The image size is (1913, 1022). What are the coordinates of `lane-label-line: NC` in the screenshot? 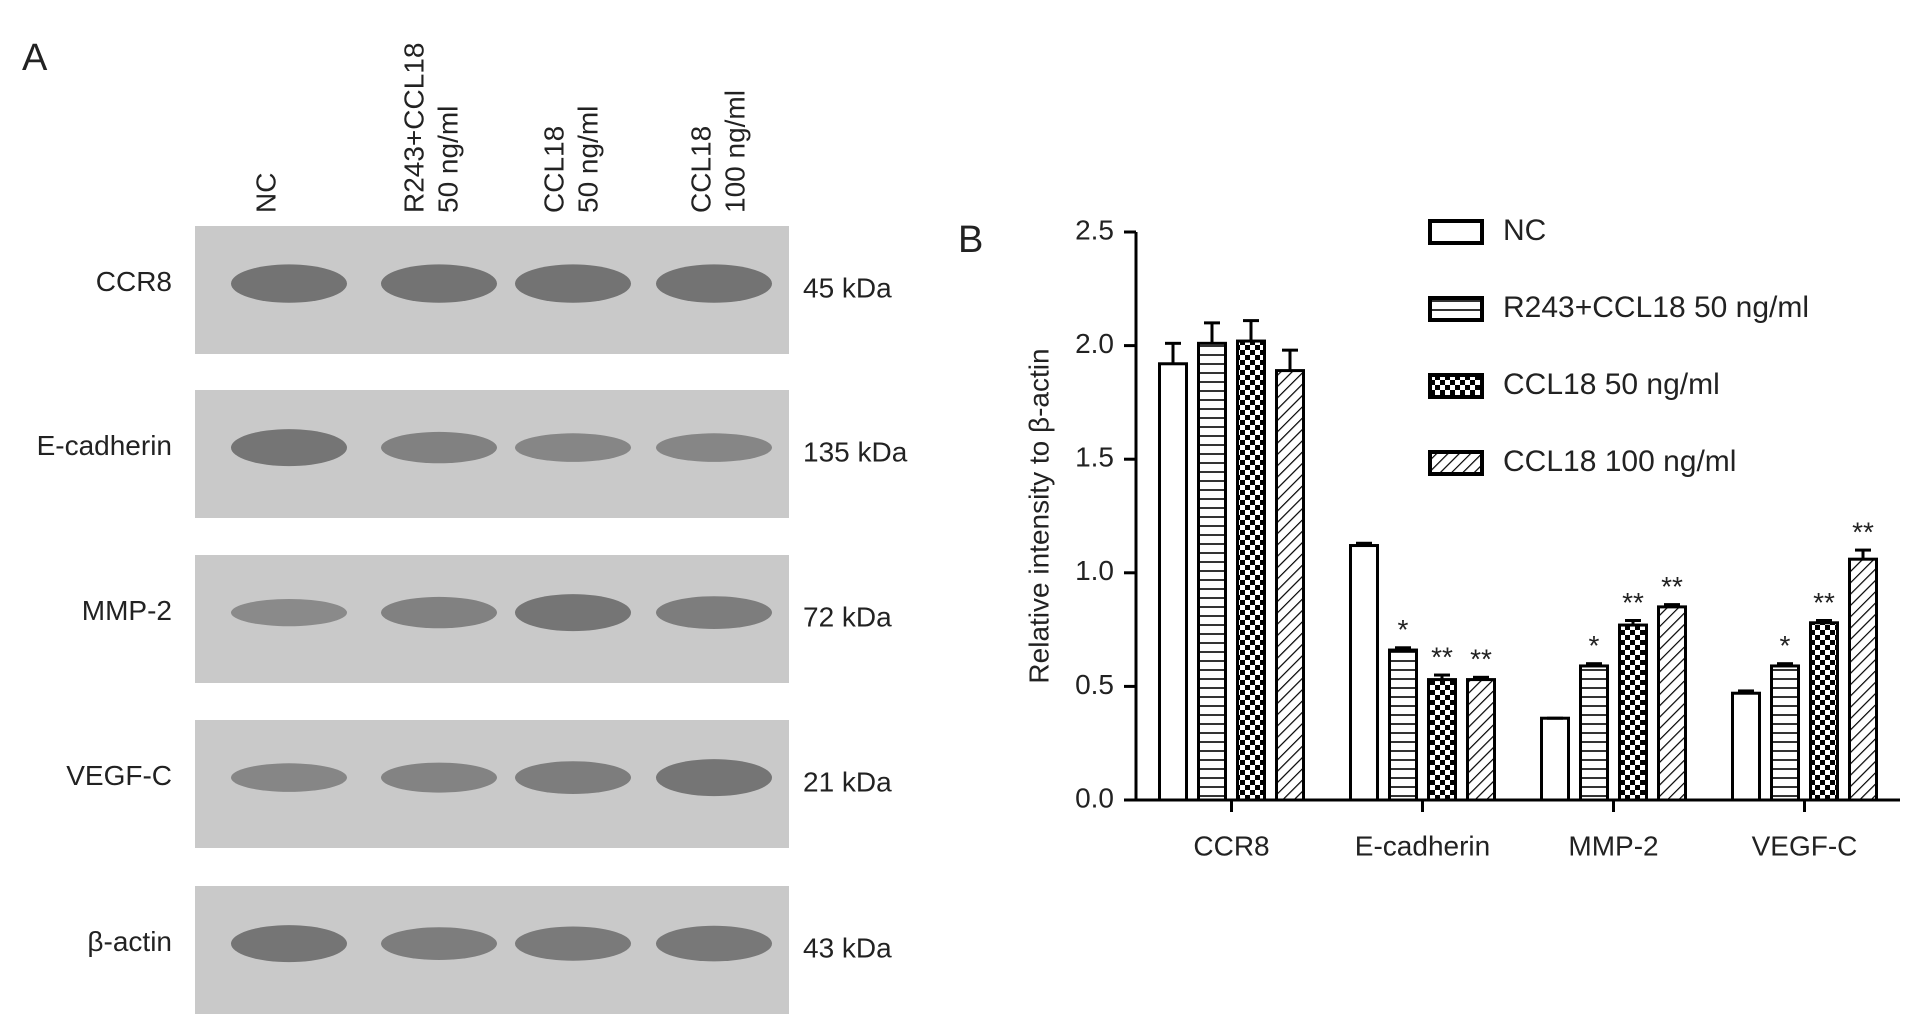 It's located at (265, 193).